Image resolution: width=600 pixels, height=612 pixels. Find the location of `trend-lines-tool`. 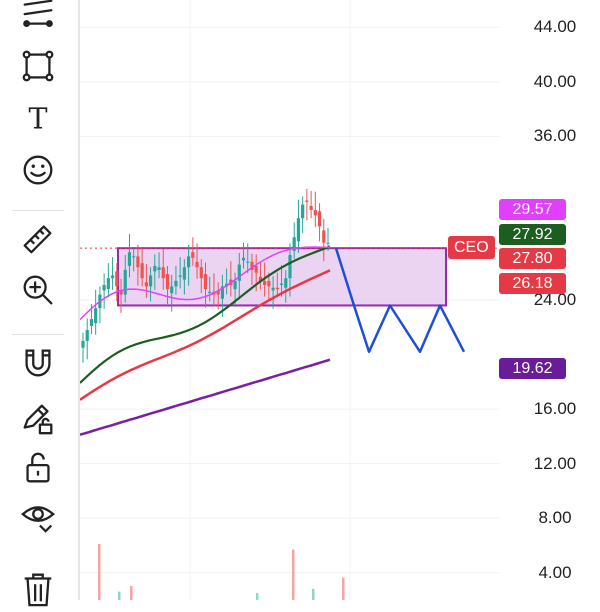

trend-lines-tool is located at coordinates (38, 20).